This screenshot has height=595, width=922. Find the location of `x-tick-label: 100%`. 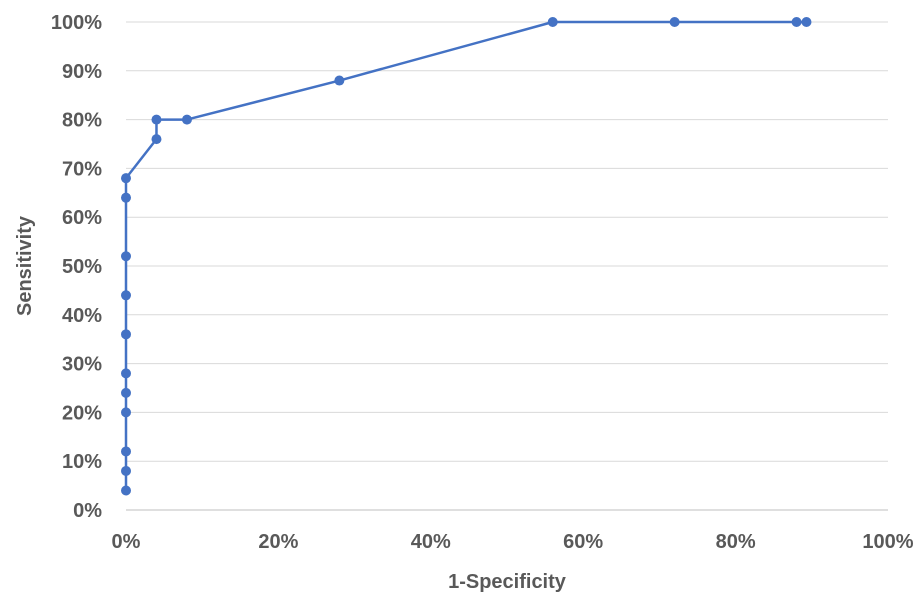

x-tick-label: 100% is located at coordinates (887, 542).